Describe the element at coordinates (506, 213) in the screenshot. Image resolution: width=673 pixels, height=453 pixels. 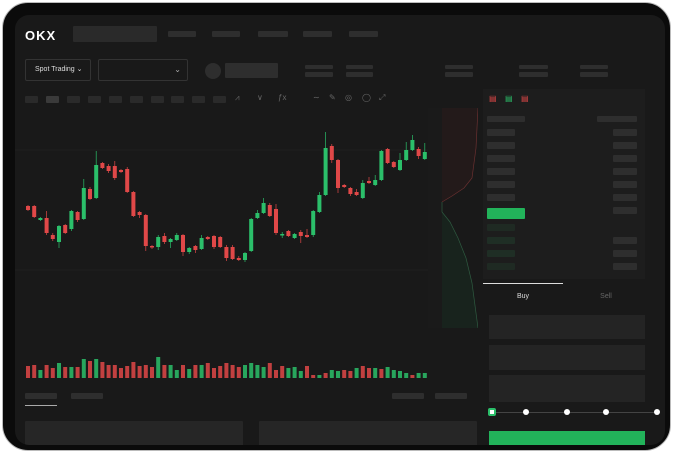
I see `last-price` at that location.